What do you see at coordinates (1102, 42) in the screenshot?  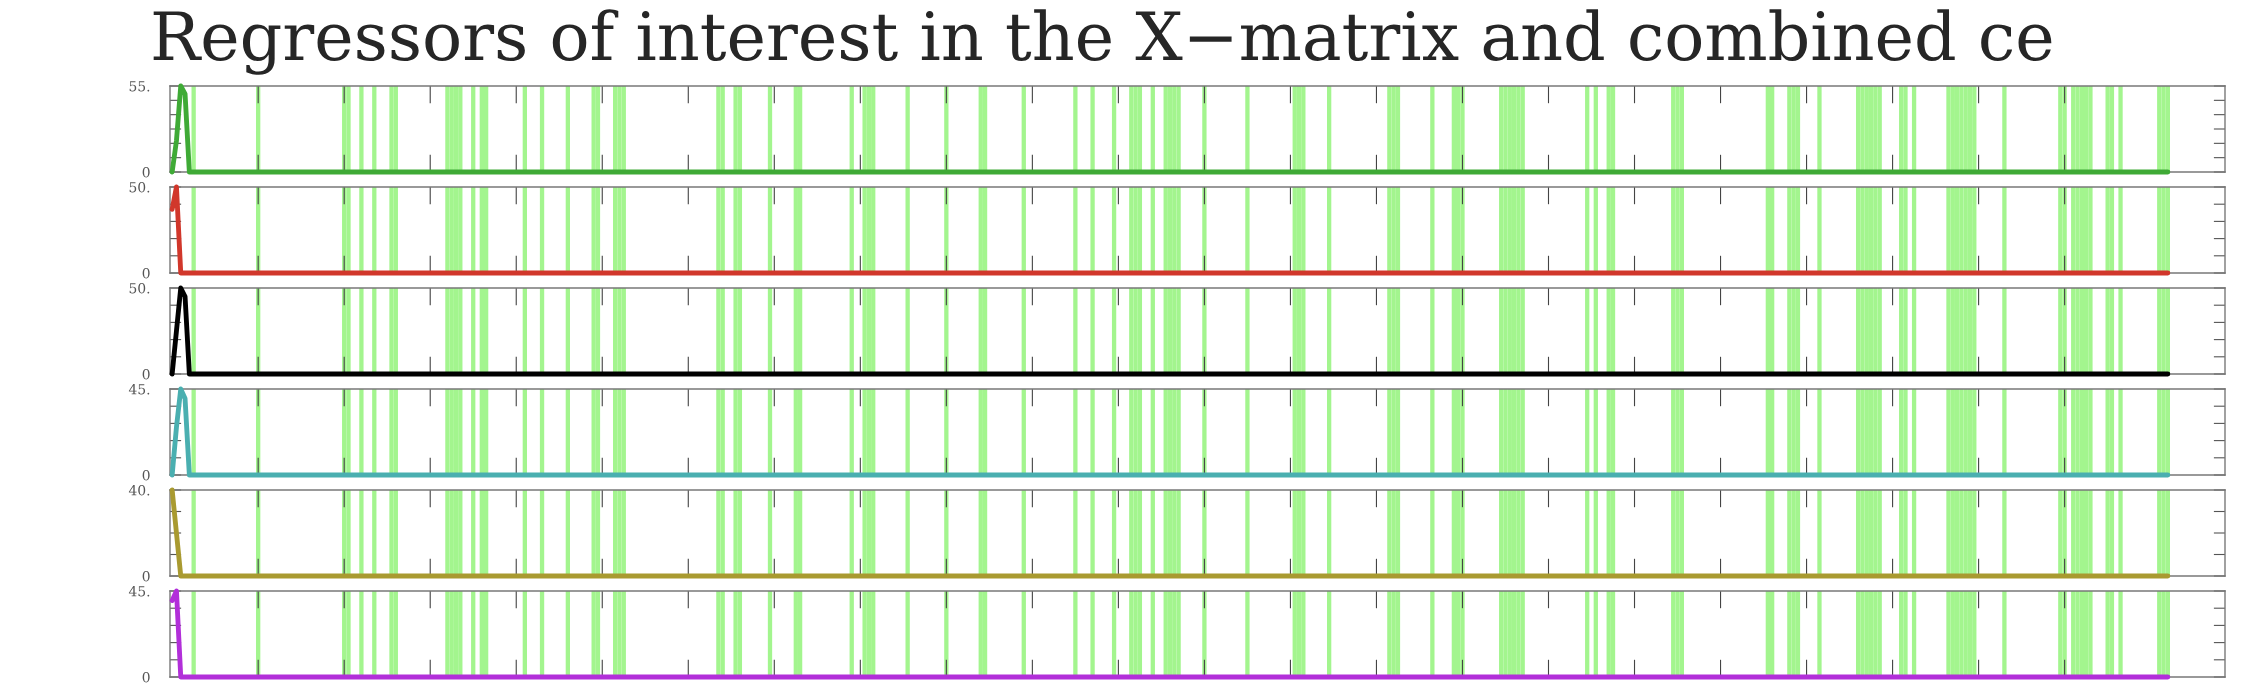 I see `chart-title: Regressors of interest in the X−matrix and combined ce` at bounding box center [1102, 42].